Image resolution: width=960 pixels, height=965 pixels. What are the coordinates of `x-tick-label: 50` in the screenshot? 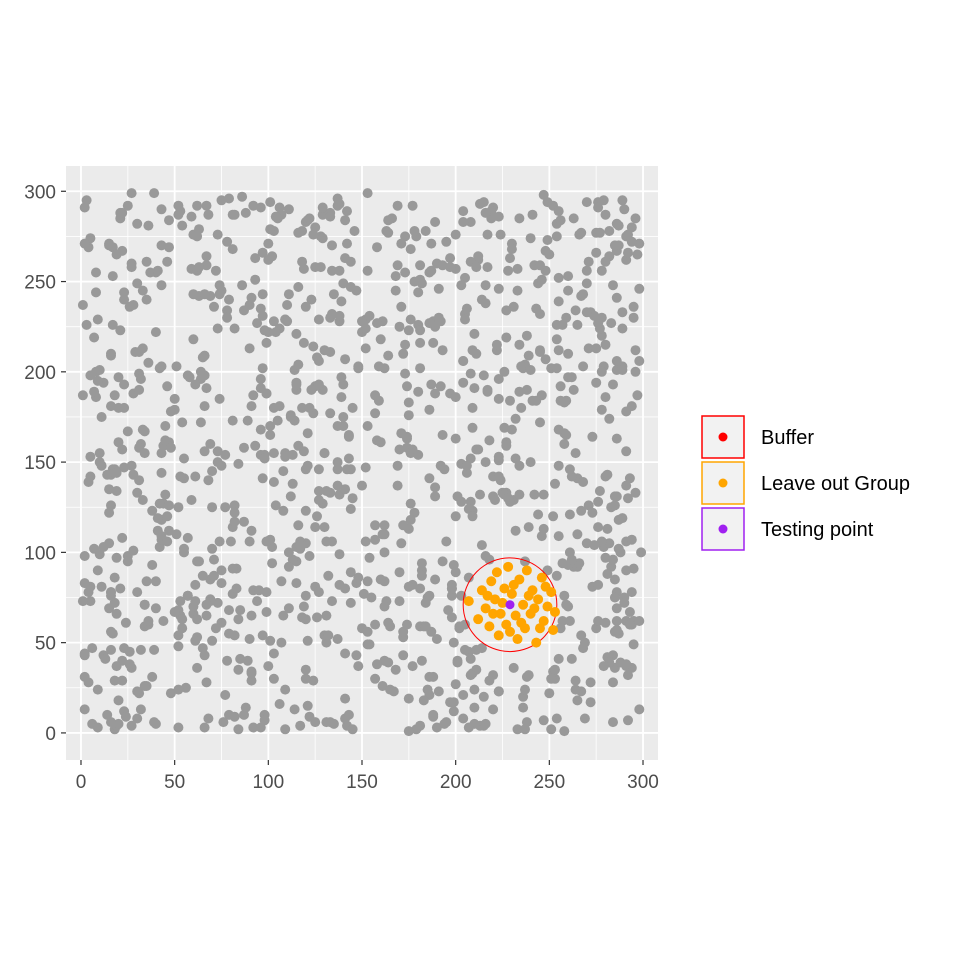 It's located at (174, 782).